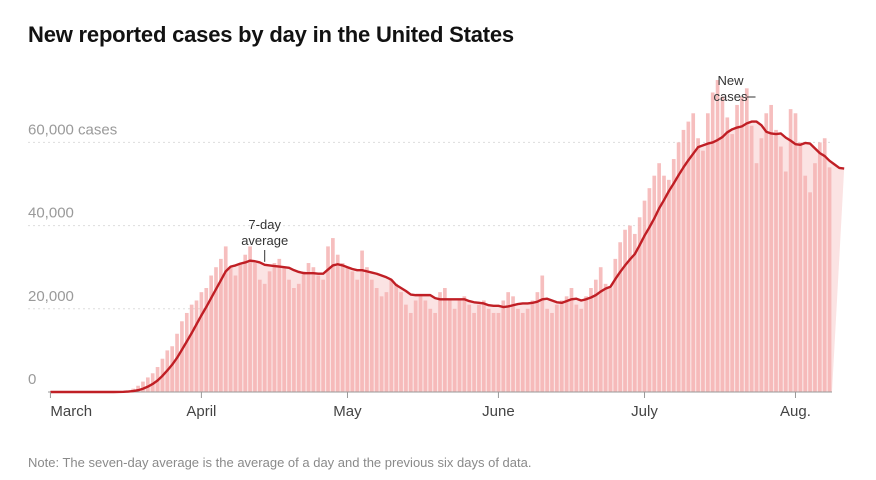 The width and height of the screenshot is (876, 480). What do you see at coordinates (32, 379) in the screenshot?
I see `y-tick-label: 0` at bounding box center [32, 379].